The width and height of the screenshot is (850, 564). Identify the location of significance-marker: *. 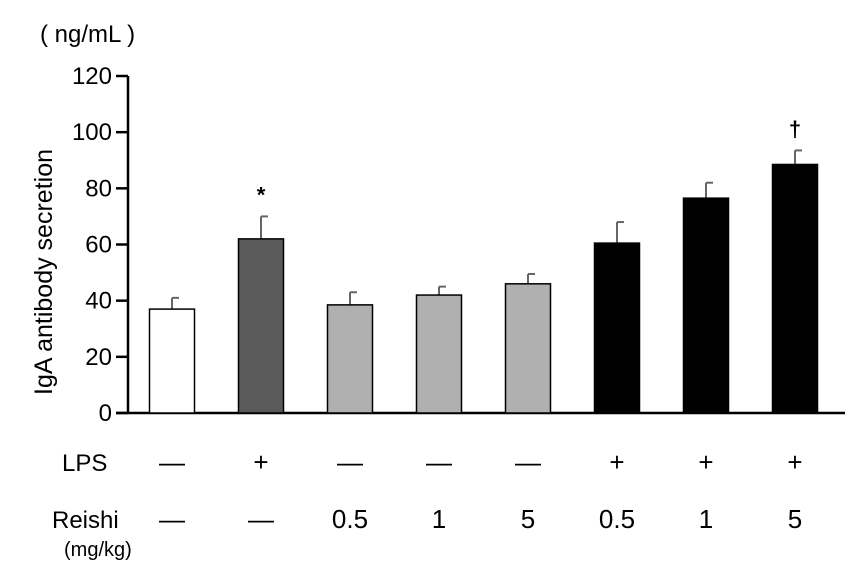
(261, 194).